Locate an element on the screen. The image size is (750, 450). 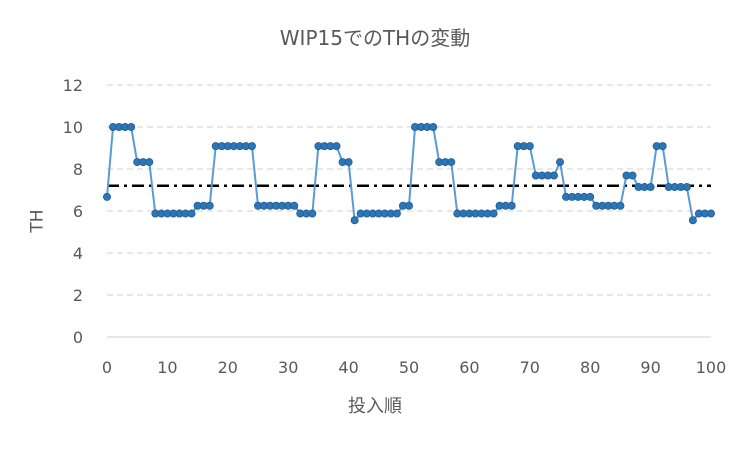
x-axis-ticks: 0 10 20 30 40 50 60 70 80 90 100 is located at coordinates (414, 367).